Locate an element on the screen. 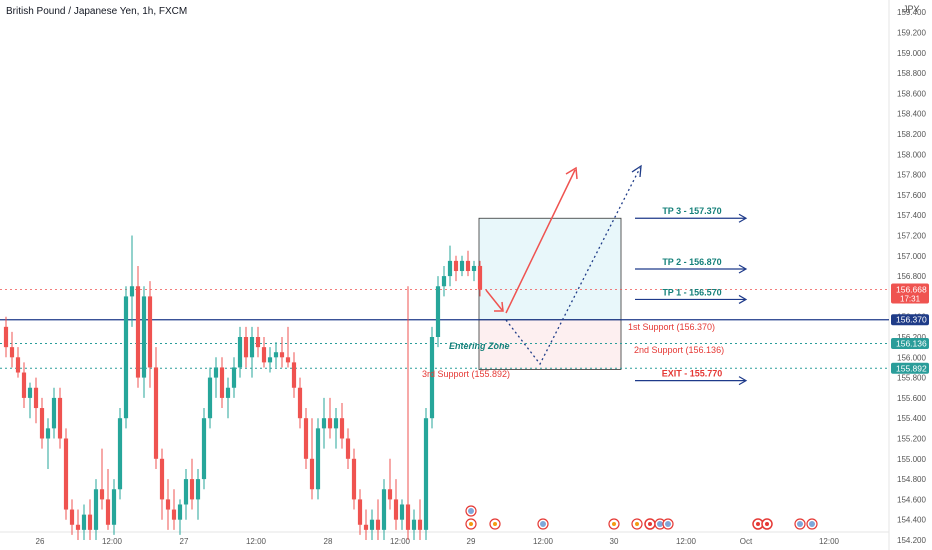 The height and width of the screenshot is (550, 932). price-tick-label: 157.600 is located at coordinates (911, 195).